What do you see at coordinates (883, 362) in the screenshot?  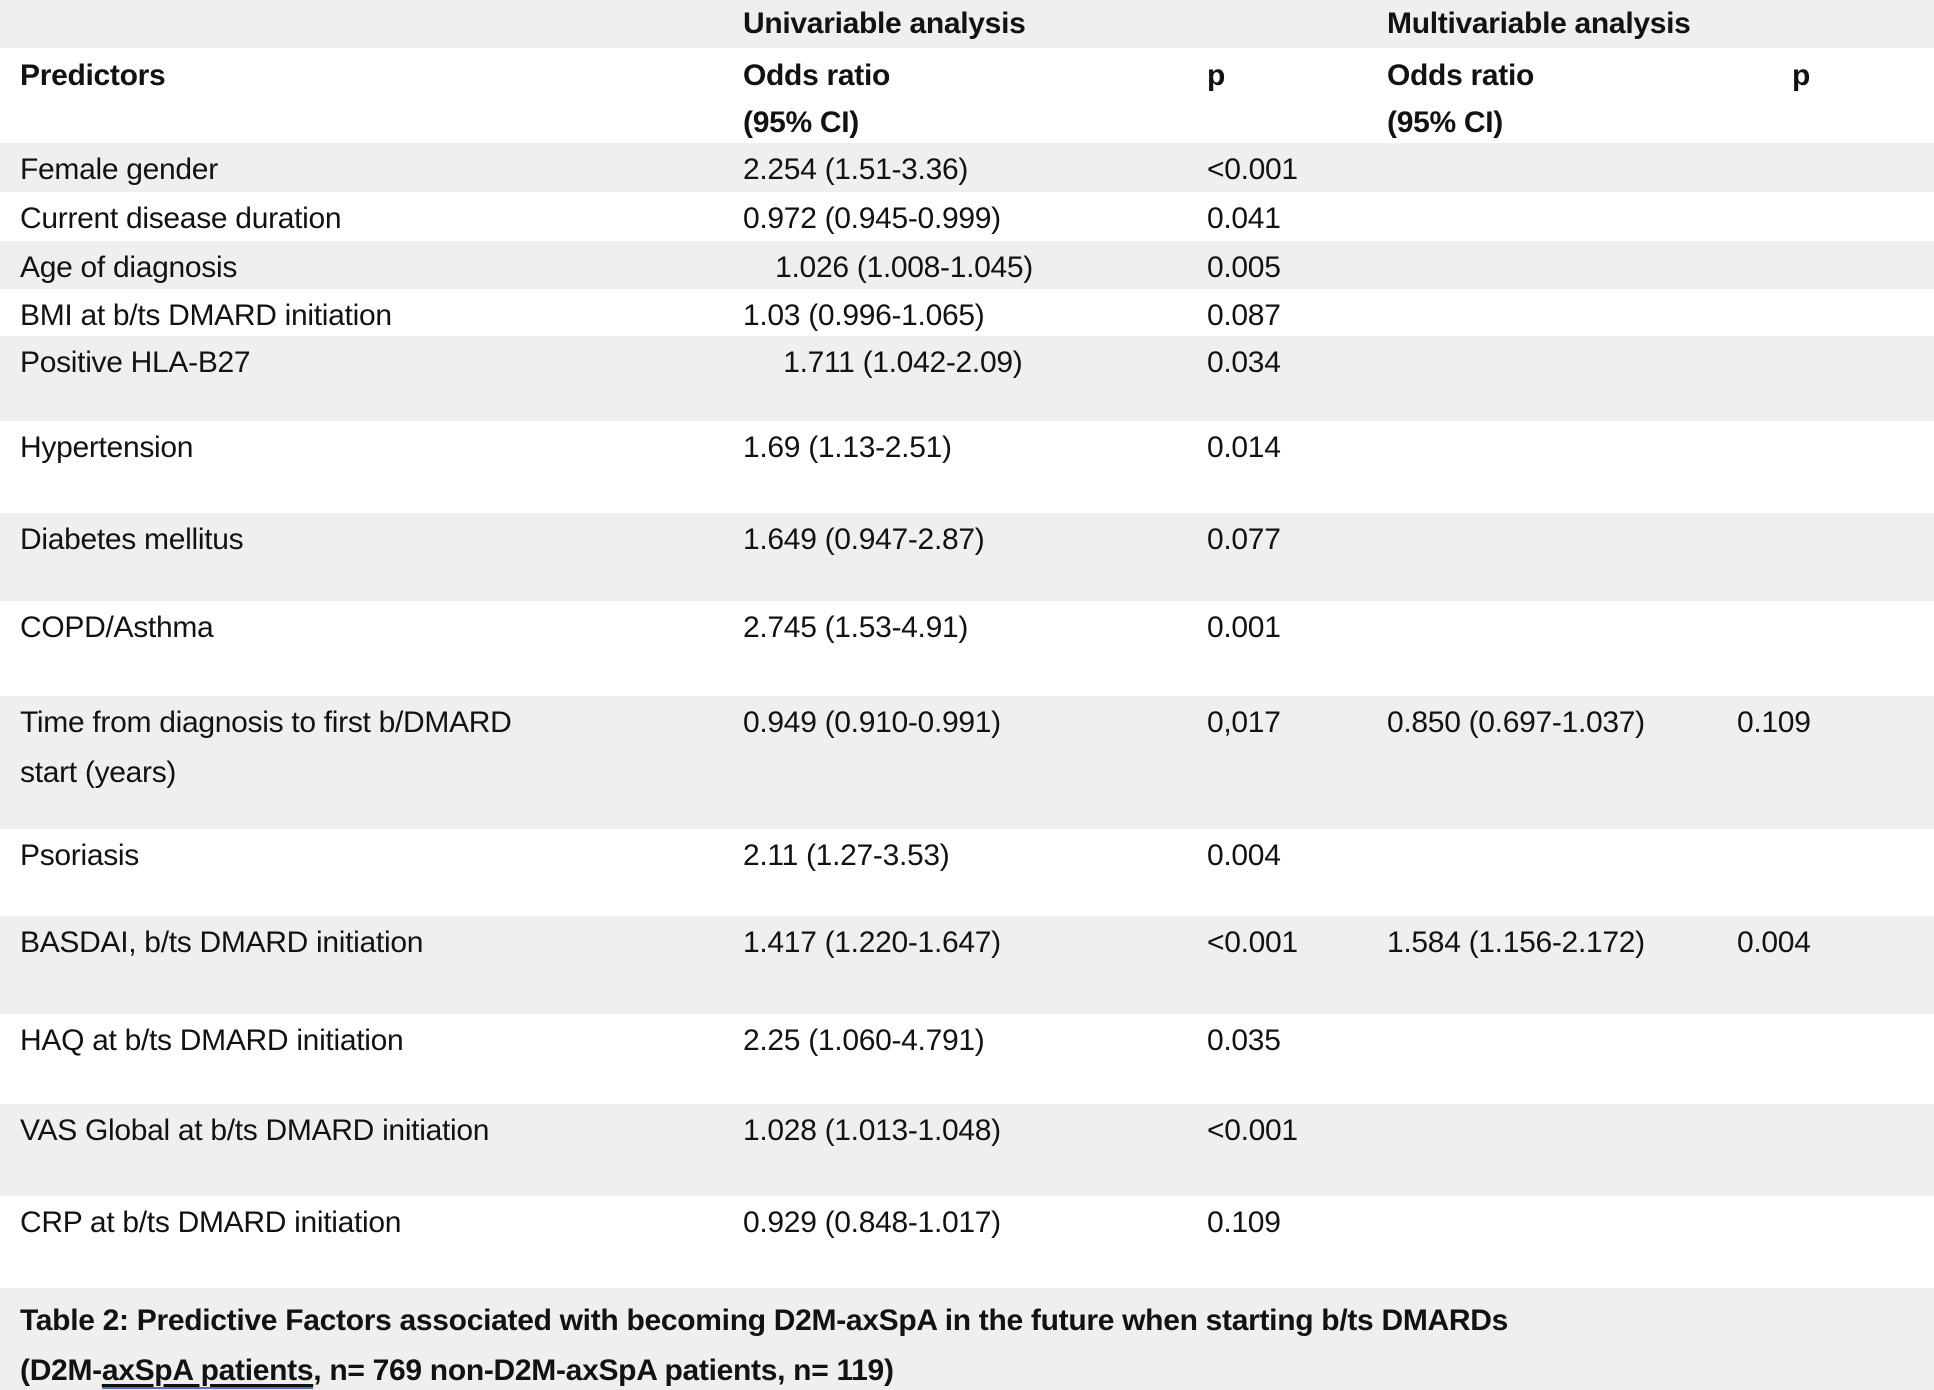 I see `univariable-odds-ratio-cell: 1.711 (1.042-2.09)` at bounding box center [883, 362].